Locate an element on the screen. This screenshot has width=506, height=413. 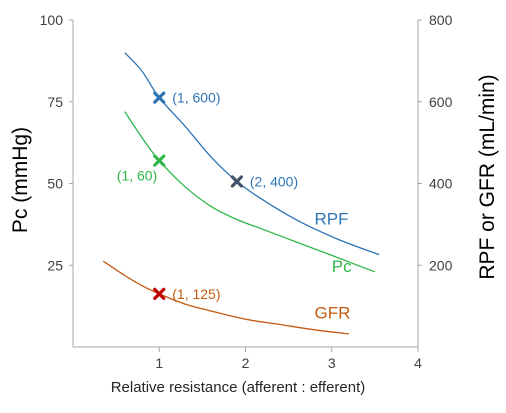
y-left-ticks: 25 50 75 100 is located at coordinates (56, 142).